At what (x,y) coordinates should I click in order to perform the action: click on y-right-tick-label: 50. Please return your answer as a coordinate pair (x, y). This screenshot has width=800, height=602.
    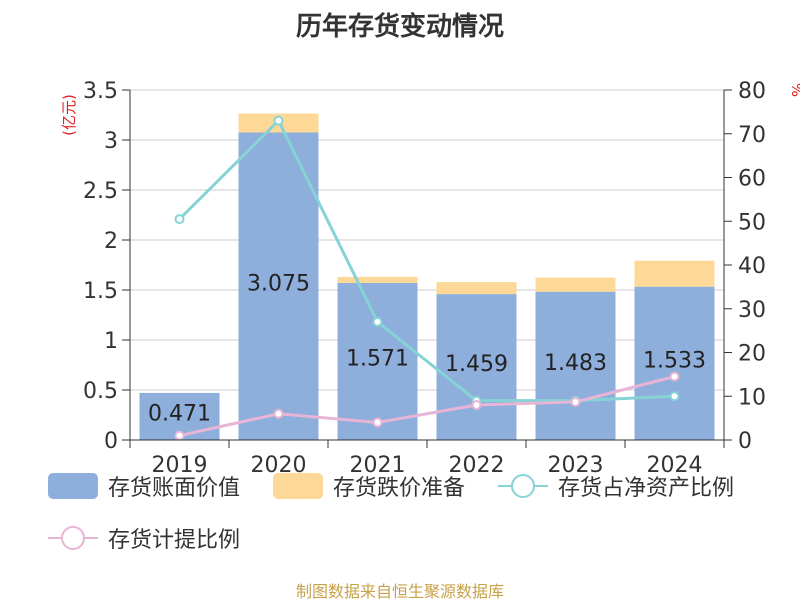
    Looking at the image, I should click on (752, 222).